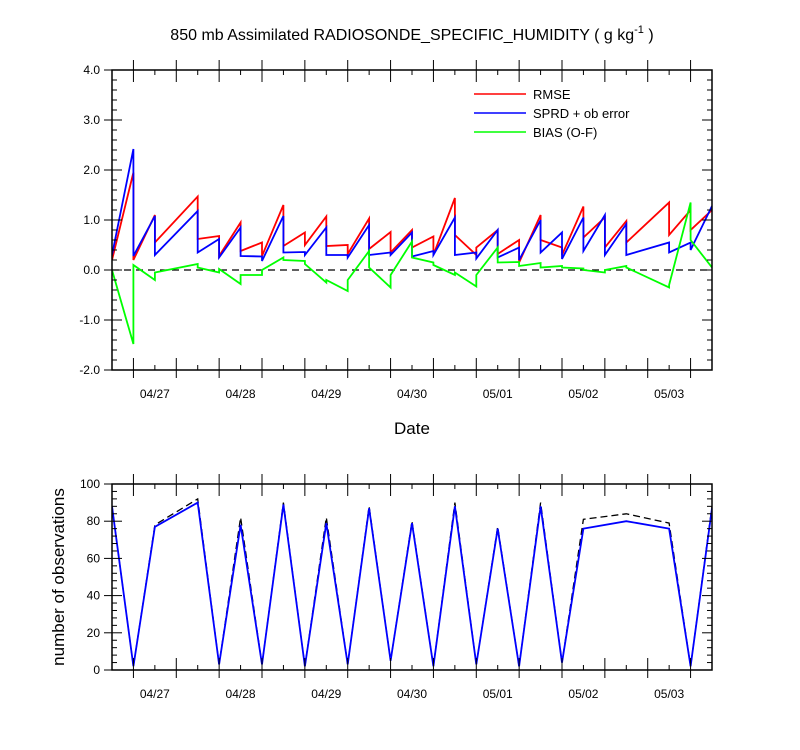 The image size is (800, 750). I want to click on y-tick-label: 4.0, so click(91, 70).